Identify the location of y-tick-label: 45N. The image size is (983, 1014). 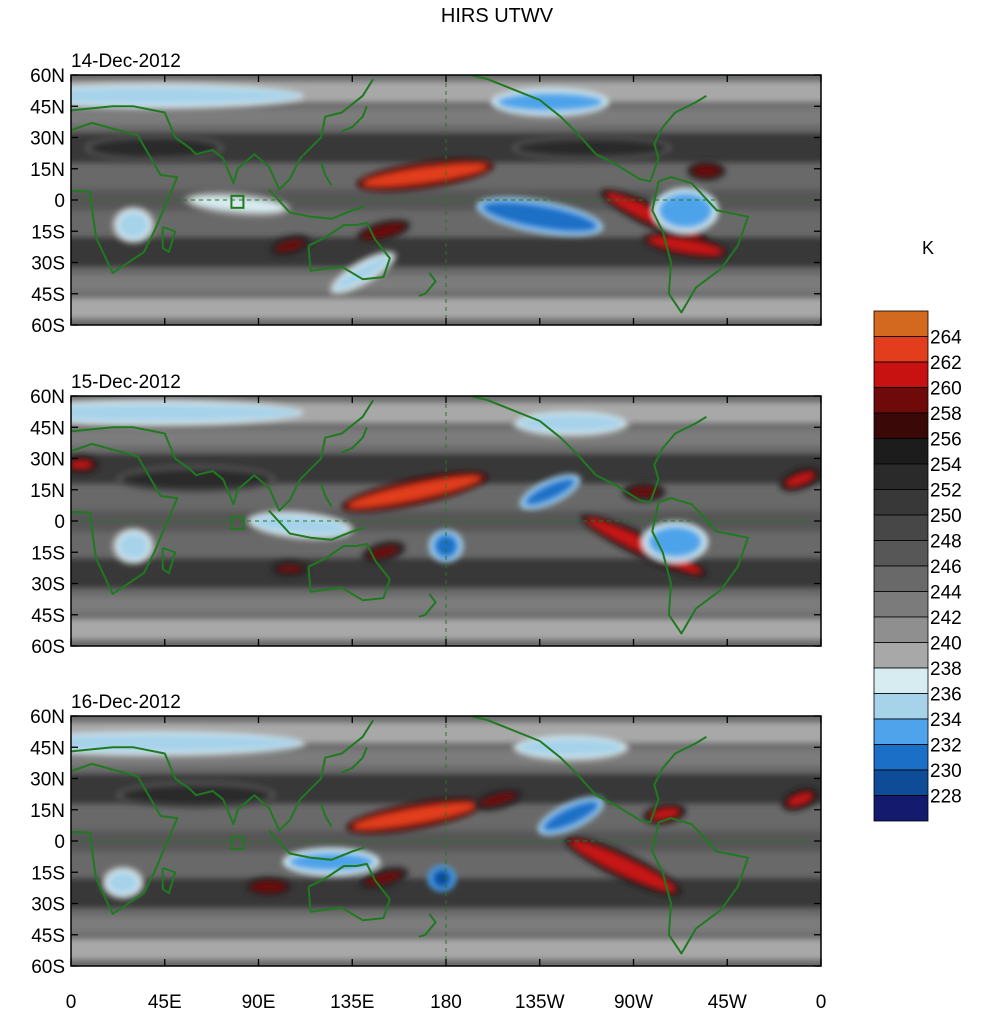
(47, 428).